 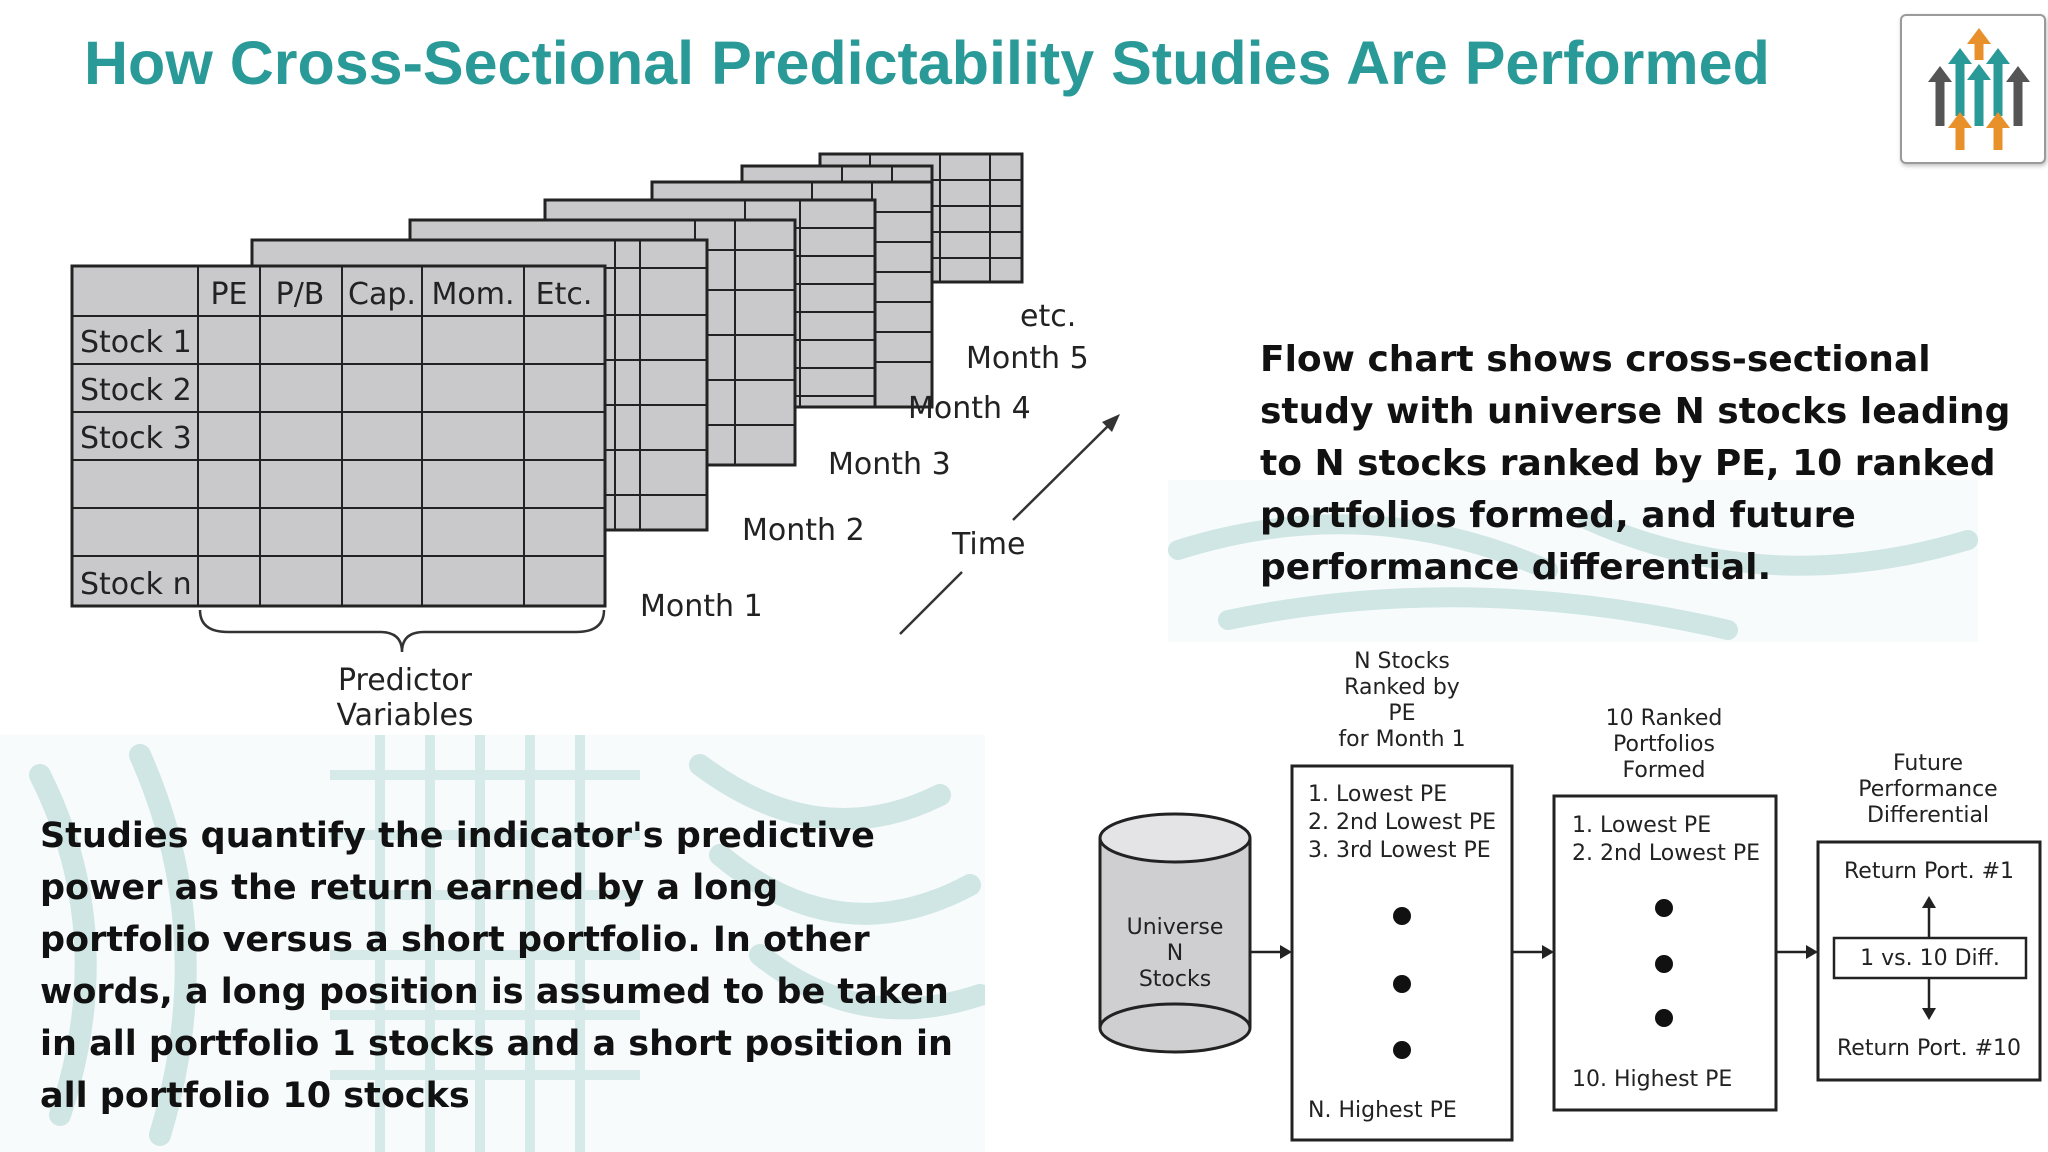 I want to click on month-label-etc: etc., so click(x=1048, y=316).